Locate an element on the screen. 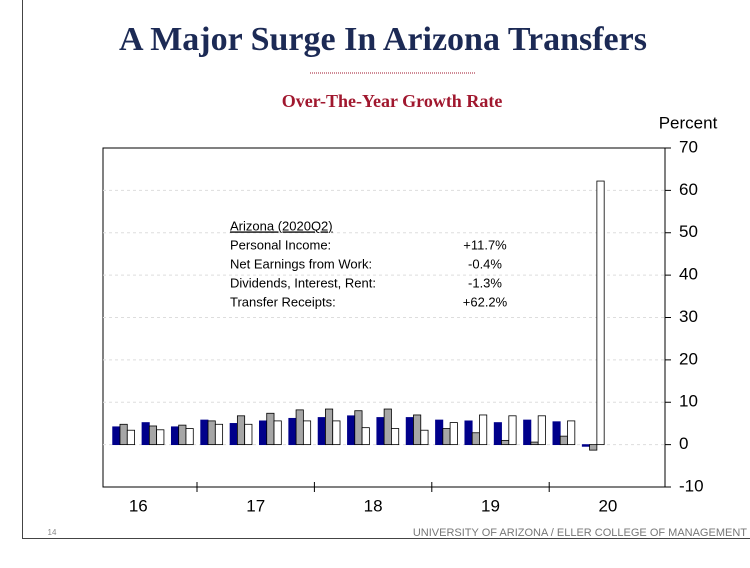 This screenshot has width=750, height=568. y-tick-label: 20 is located at coordinates (688, 358).